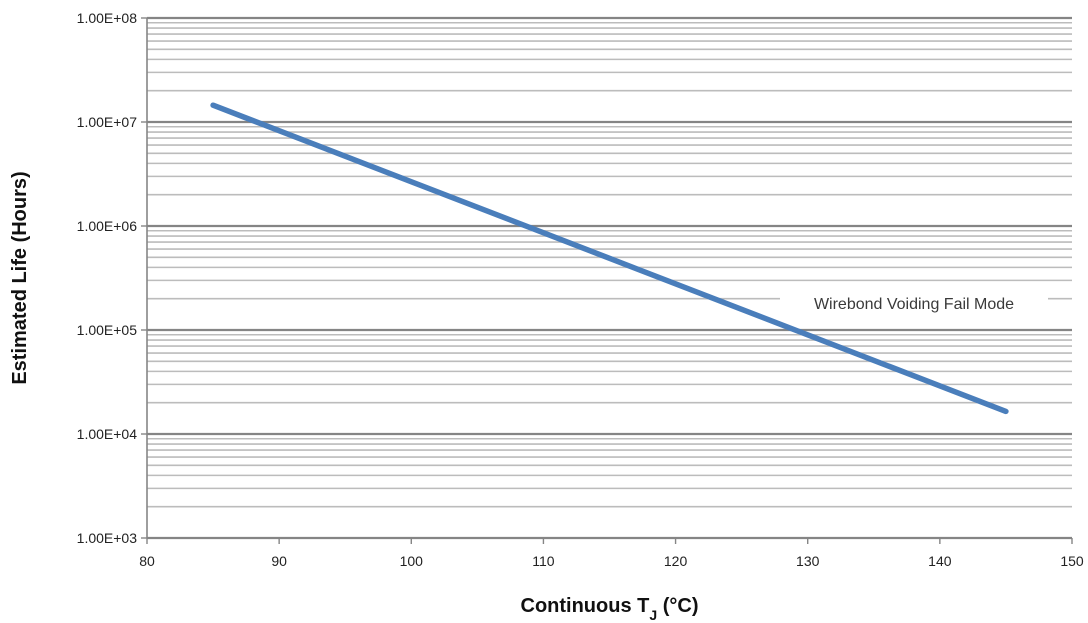 This screenshot has height=623, width=1088. I want to click on x-axis-title: Continuous TJ (°C), so click(610, 609).